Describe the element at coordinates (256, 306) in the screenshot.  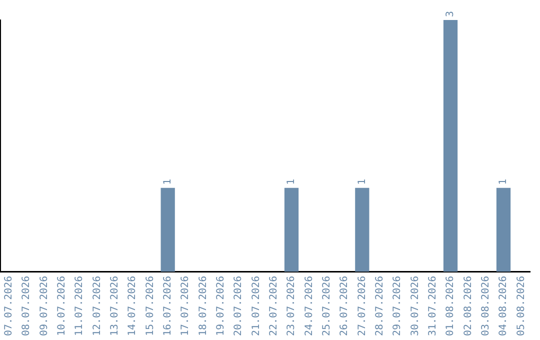
I see `x-tick-label: 21.07.2026` at that location.